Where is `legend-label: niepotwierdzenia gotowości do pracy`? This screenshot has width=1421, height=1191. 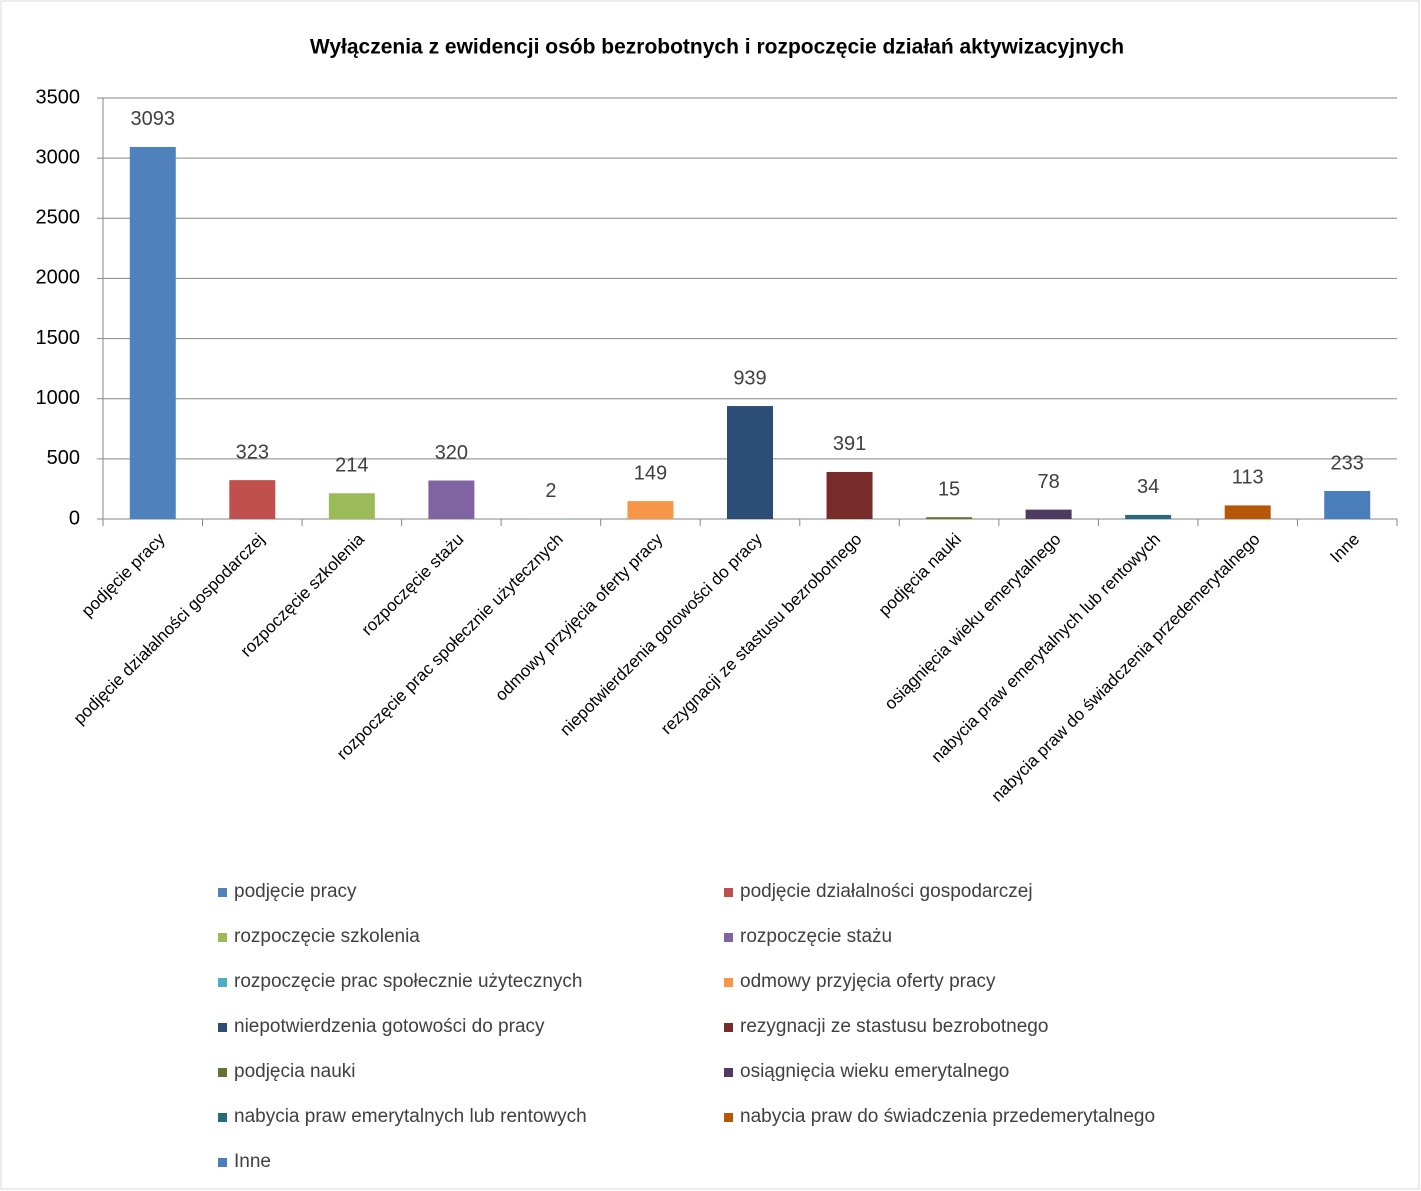
legend-label: niepotwierdzenia gotowości do pracy is located at coordinates (389, 1026).